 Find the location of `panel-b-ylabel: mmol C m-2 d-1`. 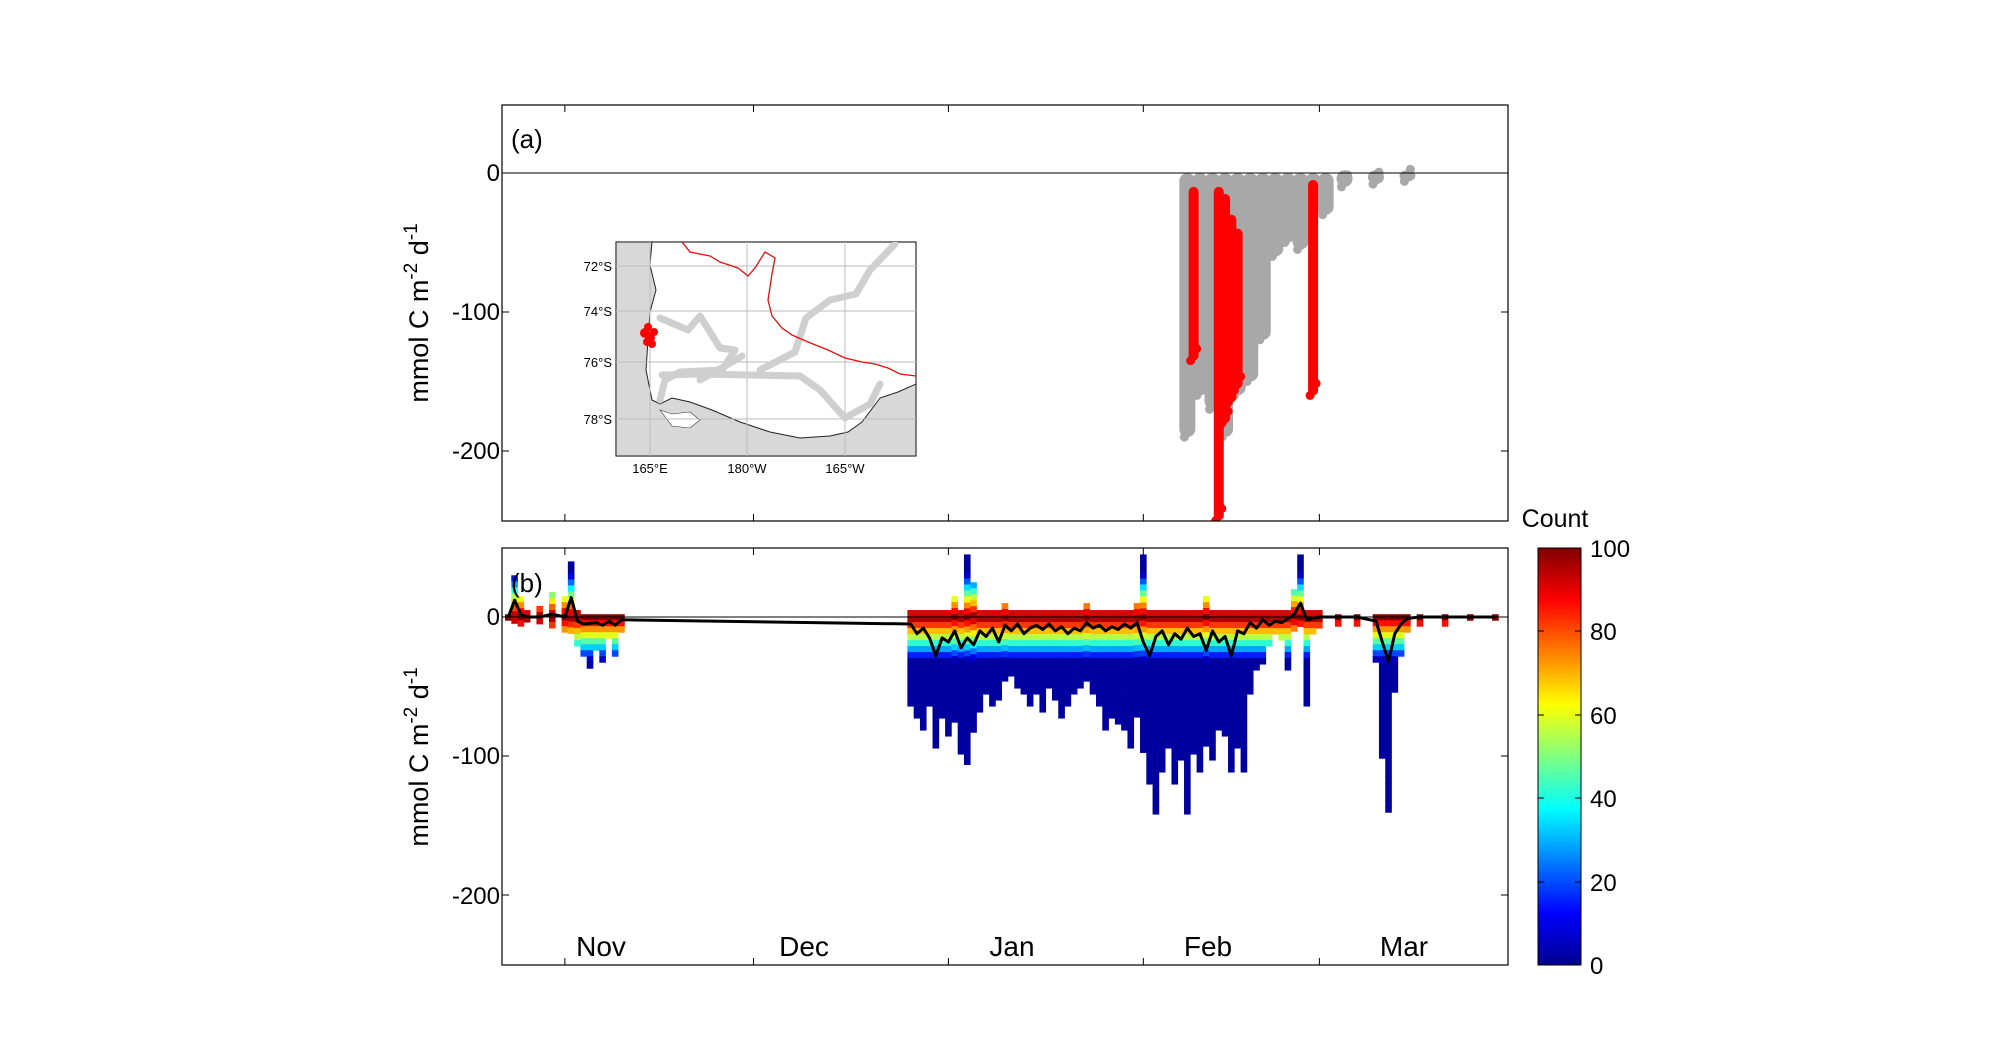

panel-b-ylabel: mmol C m-2 d-1 is located at coordinates (417, 756).